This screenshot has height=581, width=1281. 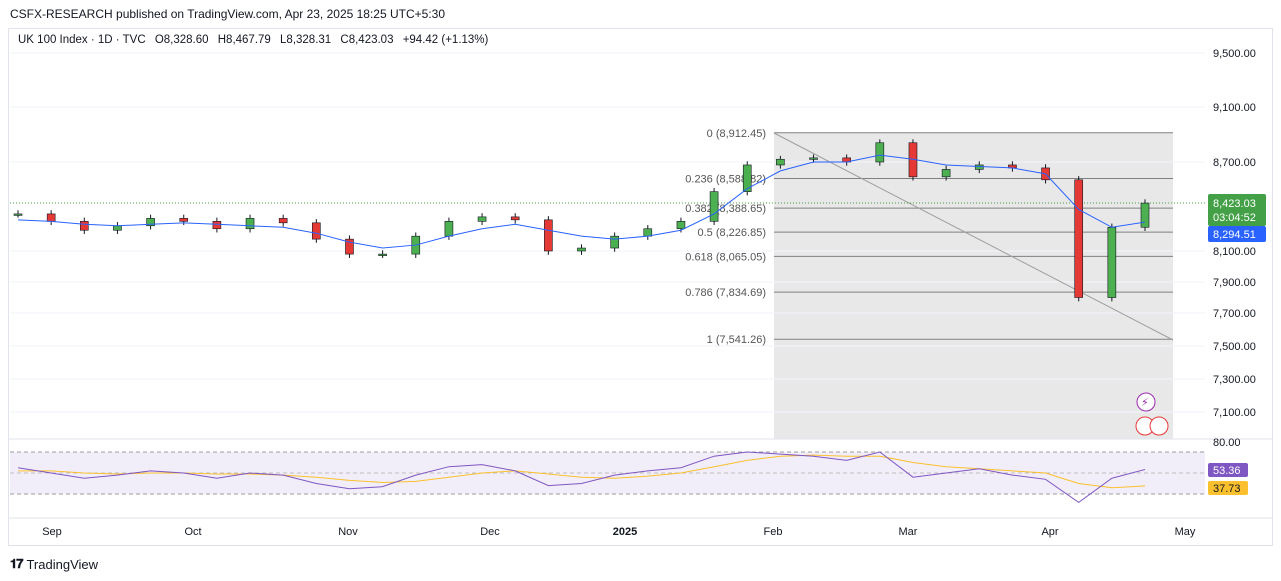 What do you see at coordinates (82, 40) in the screenshot?
I see `legend-symbol: UK 100 Index · 1D · TVC` at bounding box center [82, 40].